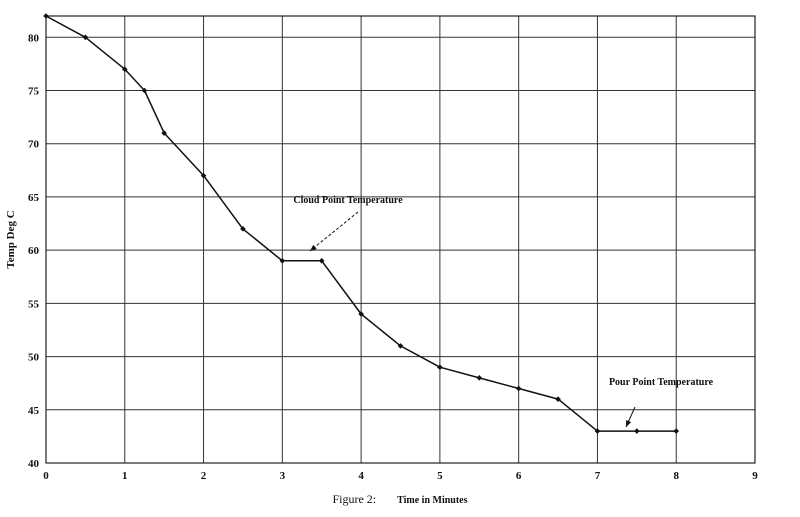 The height and width of the screenshot is (517, 800). I want to click on y-tick-label: 75, so click(34, 92).